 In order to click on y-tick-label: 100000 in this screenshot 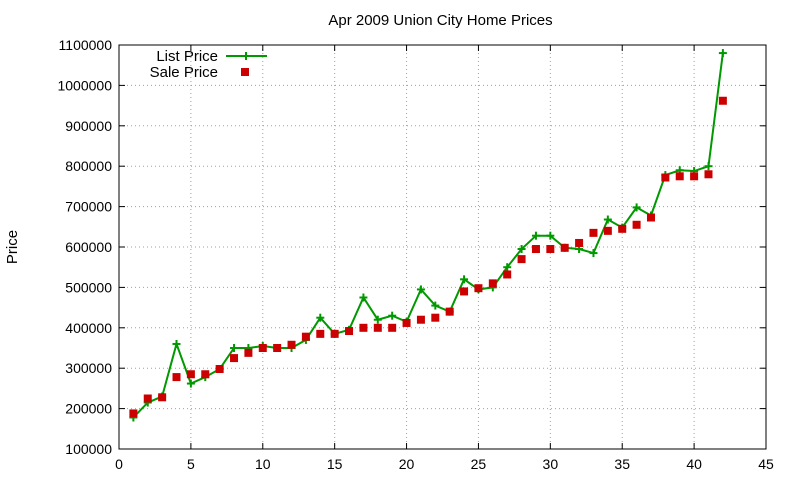, I will do `click(88, 449)`.